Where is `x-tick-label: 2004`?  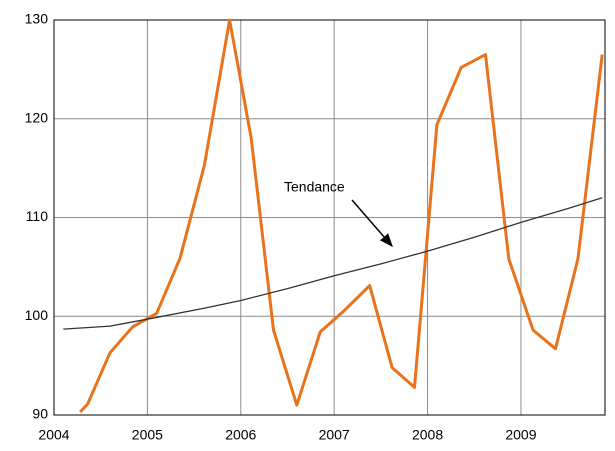
x-tick-label: 2004 is located at coordinates (53, 435).